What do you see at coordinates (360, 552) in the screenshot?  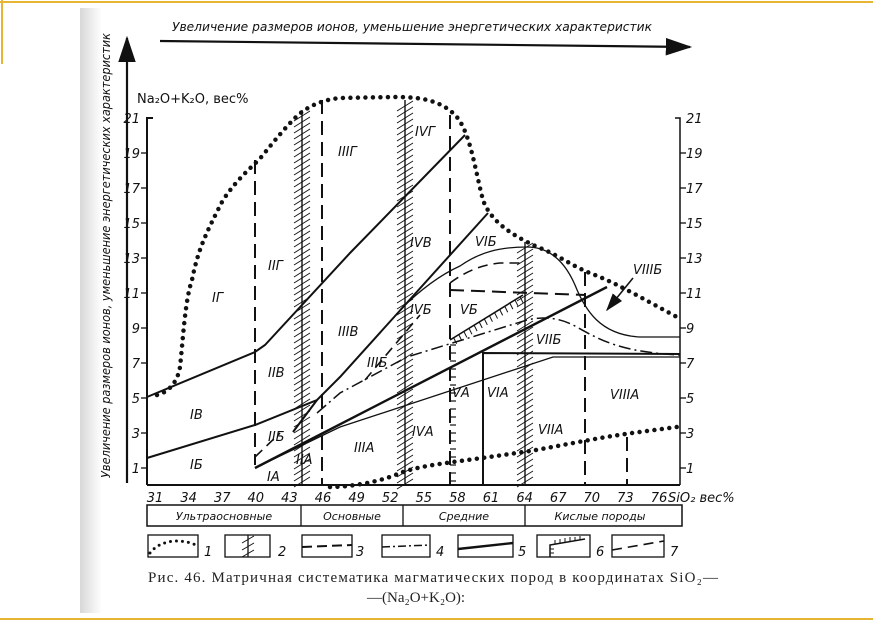 I see `legend-number: 3` at bounding box center [360, 552].